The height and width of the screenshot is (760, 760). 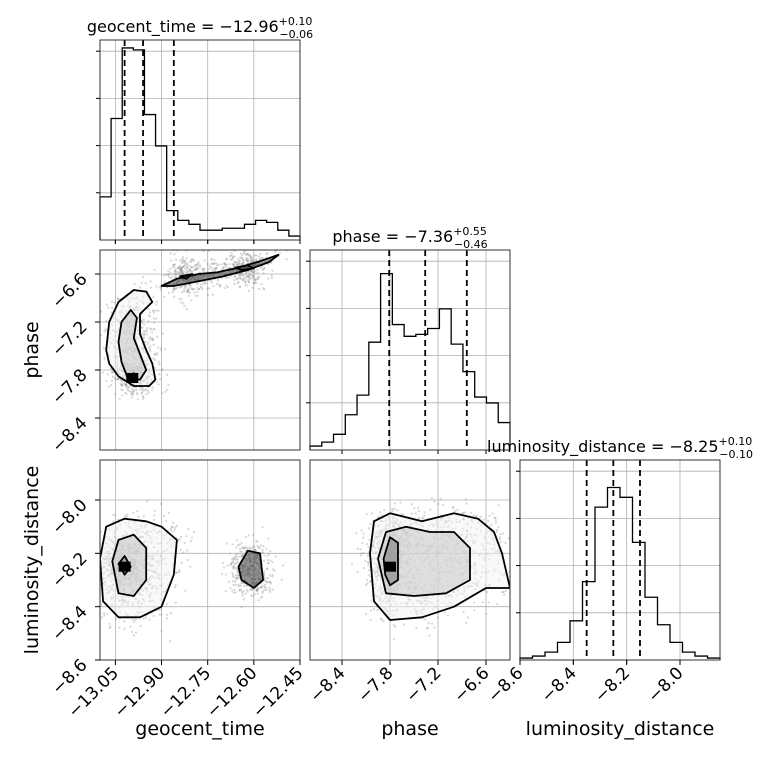 I want to click on panel-frame, so click(x=200, y=560).